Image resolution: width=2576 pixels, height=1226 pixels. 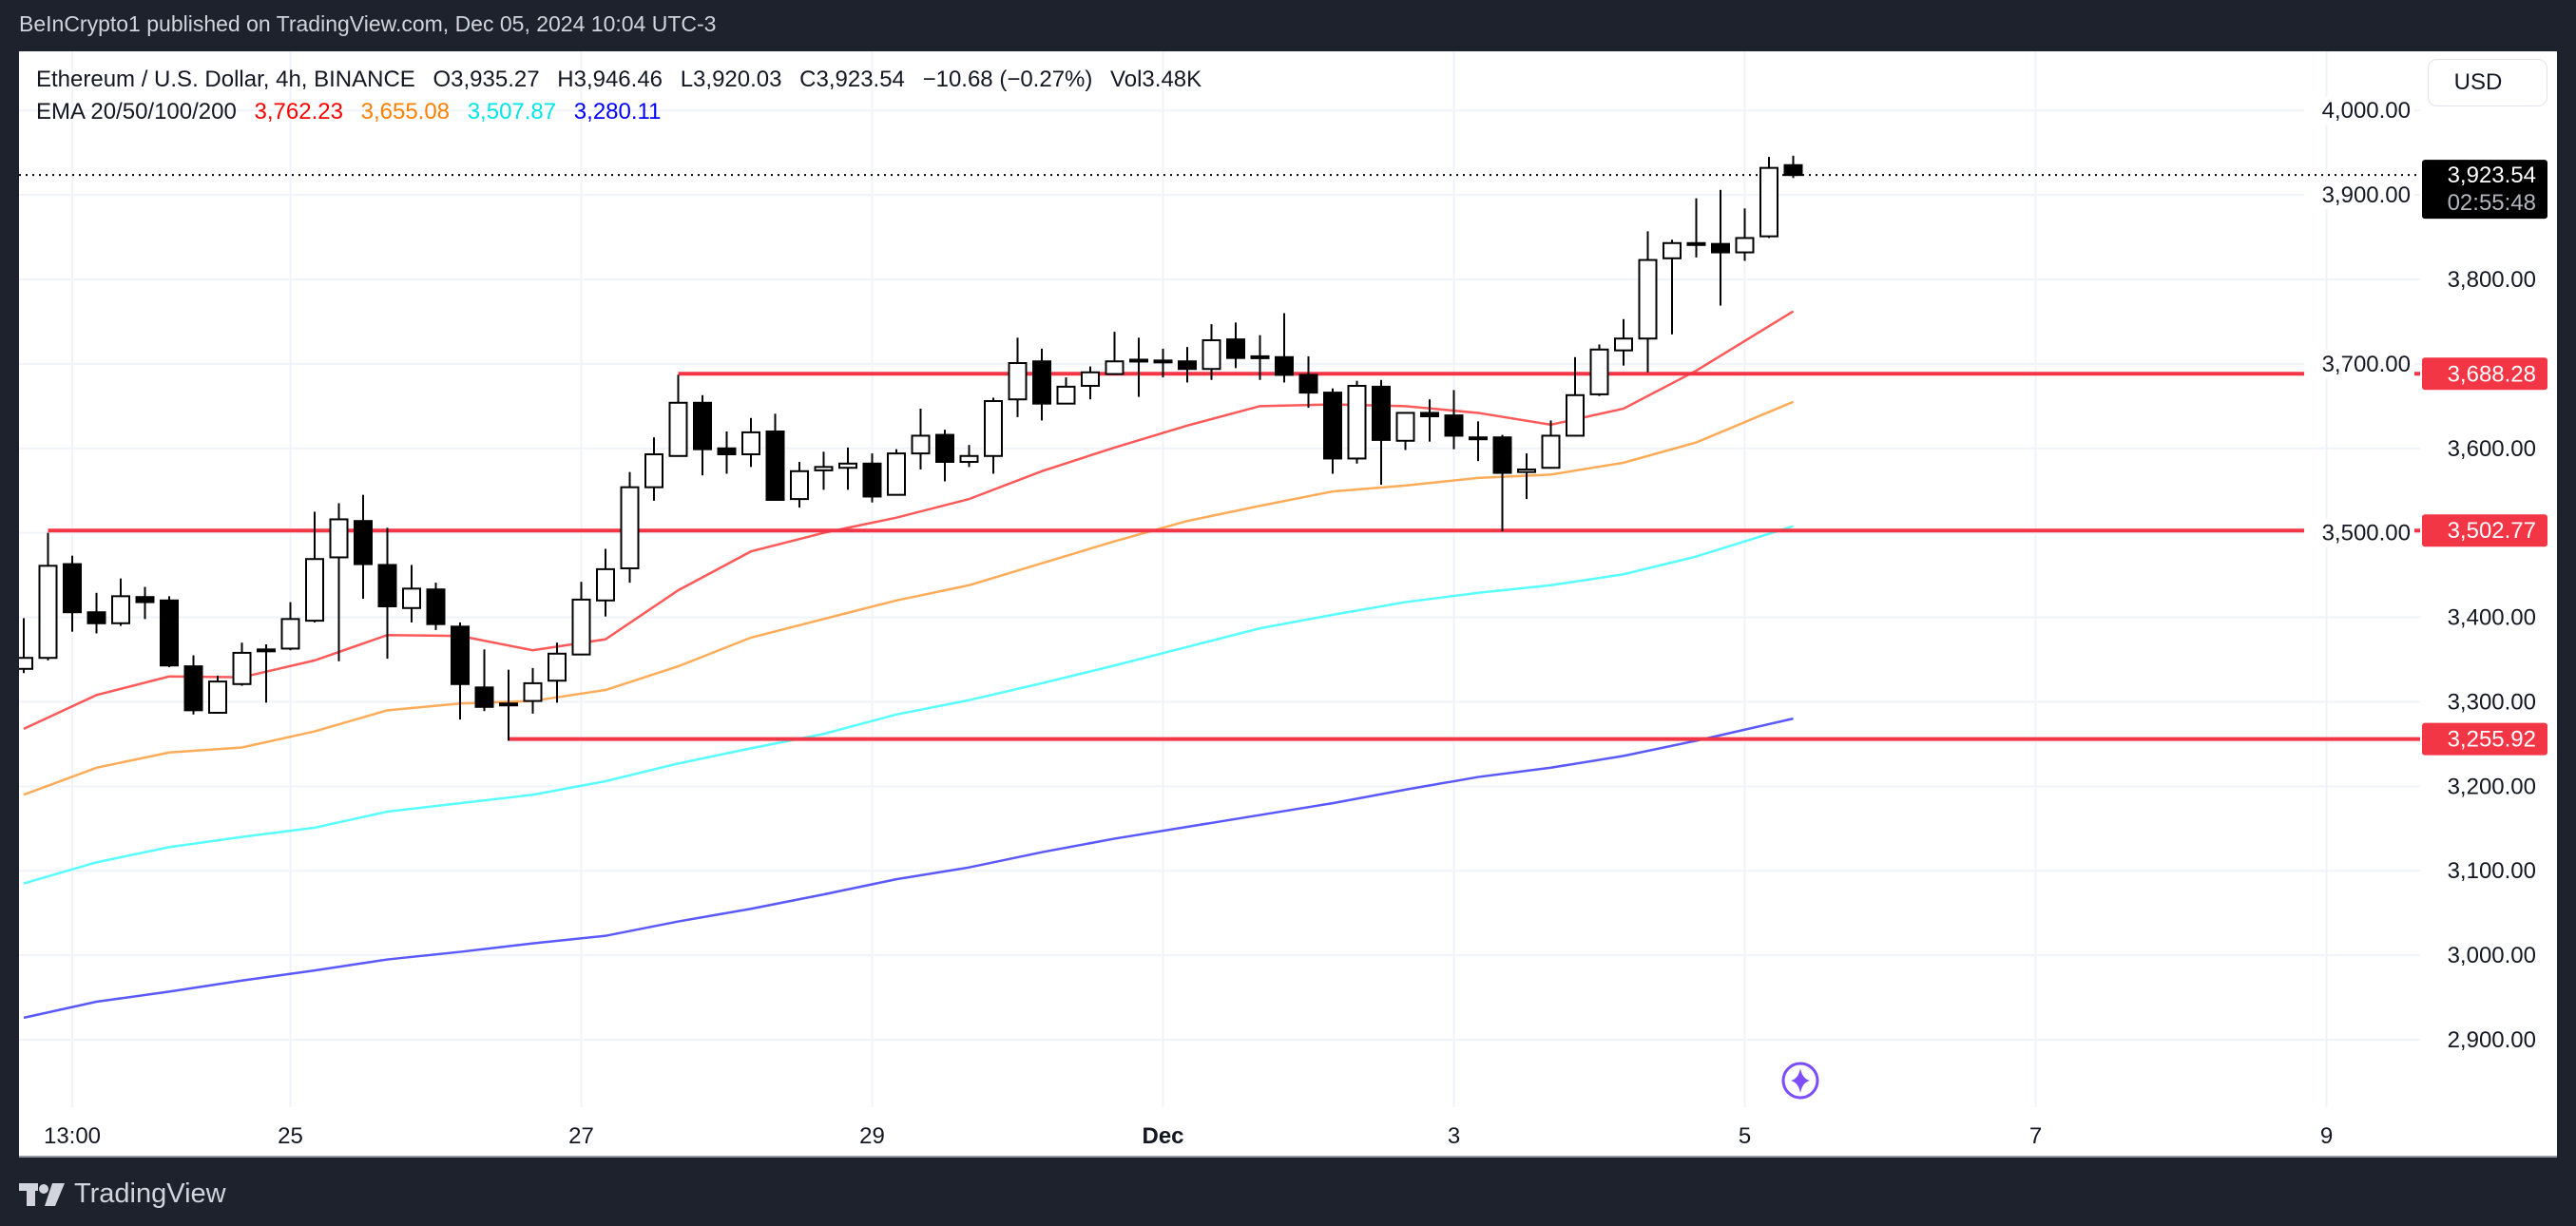 I want to click on symbol-name: Ethereum / U.S. Dollar, 4h, BINANCE, so click(x=225, y=79).